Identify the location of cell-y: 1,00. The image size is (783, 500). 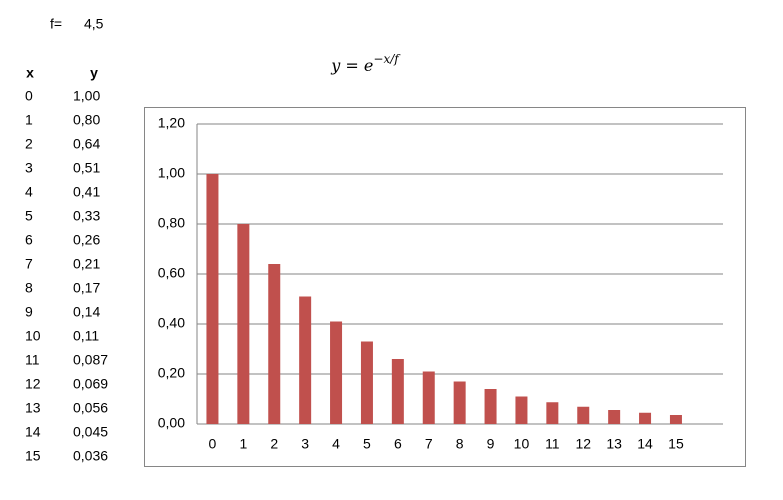
(86, 96).